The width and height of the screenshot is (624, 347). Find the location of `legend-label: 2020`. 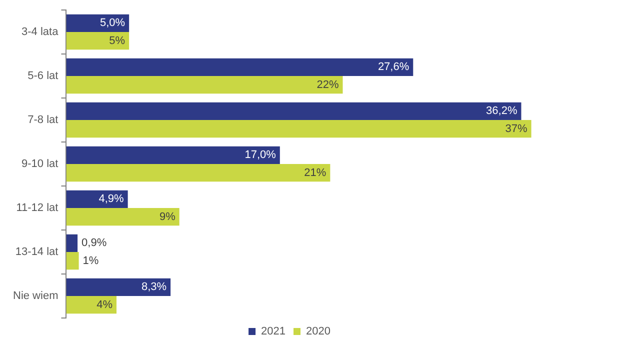

legend-label: 2020 is located at coordinates (318, 332).